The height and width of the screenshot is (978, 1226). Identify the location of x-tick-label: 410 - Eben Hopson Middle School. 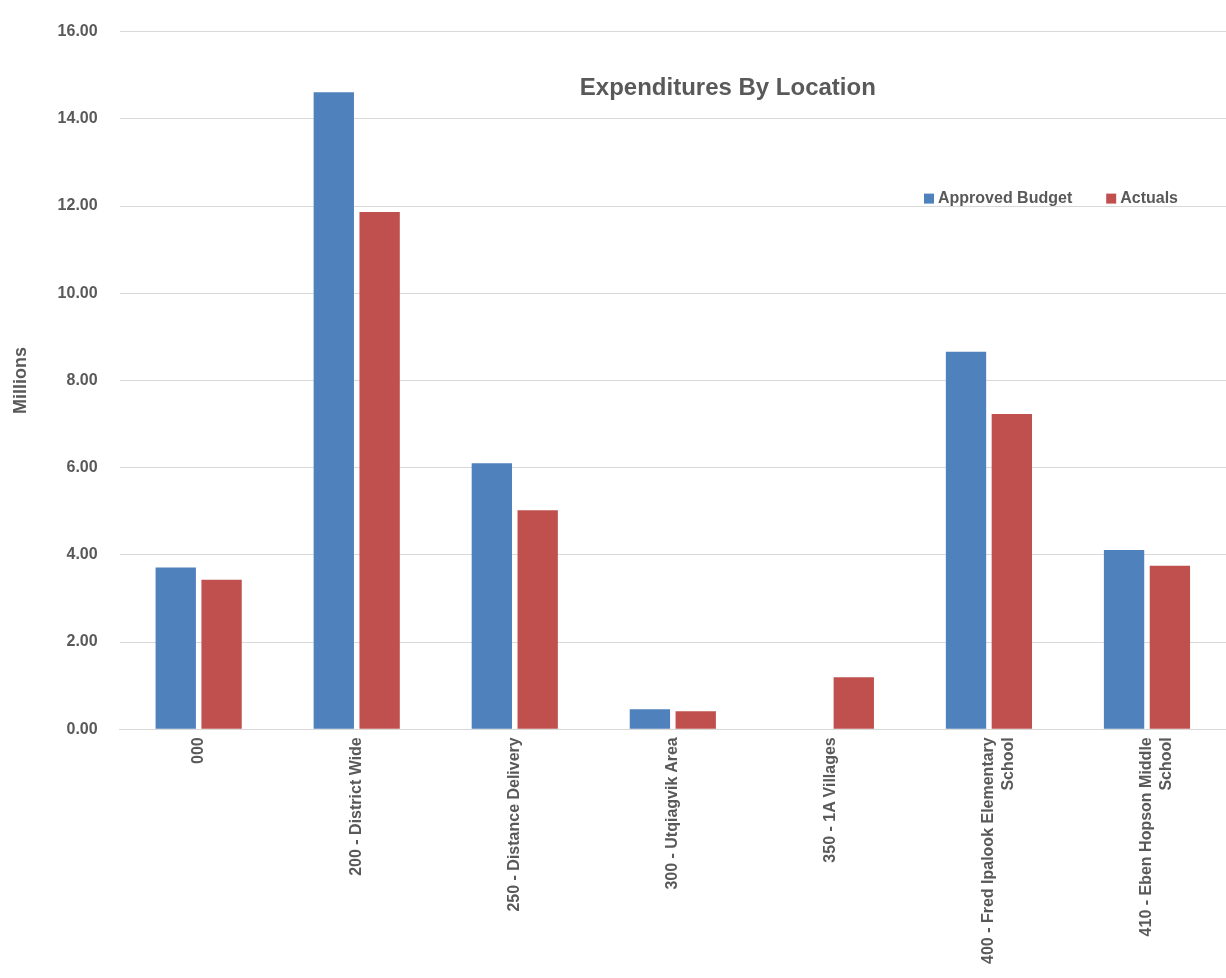
(1155, 837).